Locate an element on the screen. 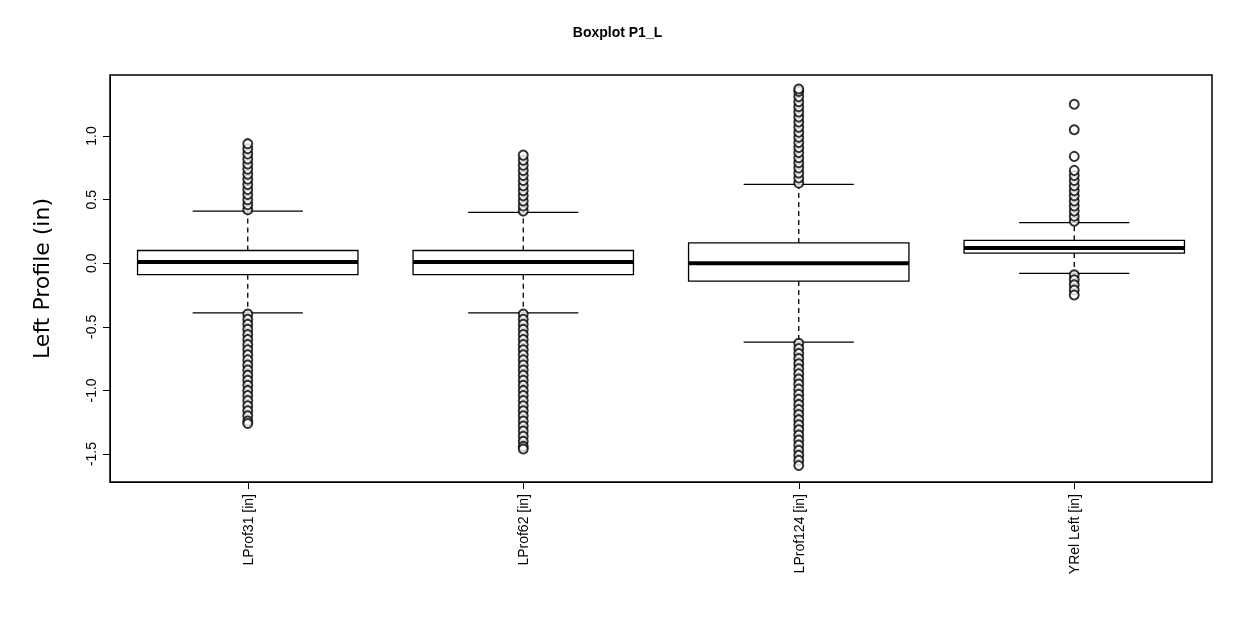  y-tick-label: -1.0 is located at coordinates (91, 390).